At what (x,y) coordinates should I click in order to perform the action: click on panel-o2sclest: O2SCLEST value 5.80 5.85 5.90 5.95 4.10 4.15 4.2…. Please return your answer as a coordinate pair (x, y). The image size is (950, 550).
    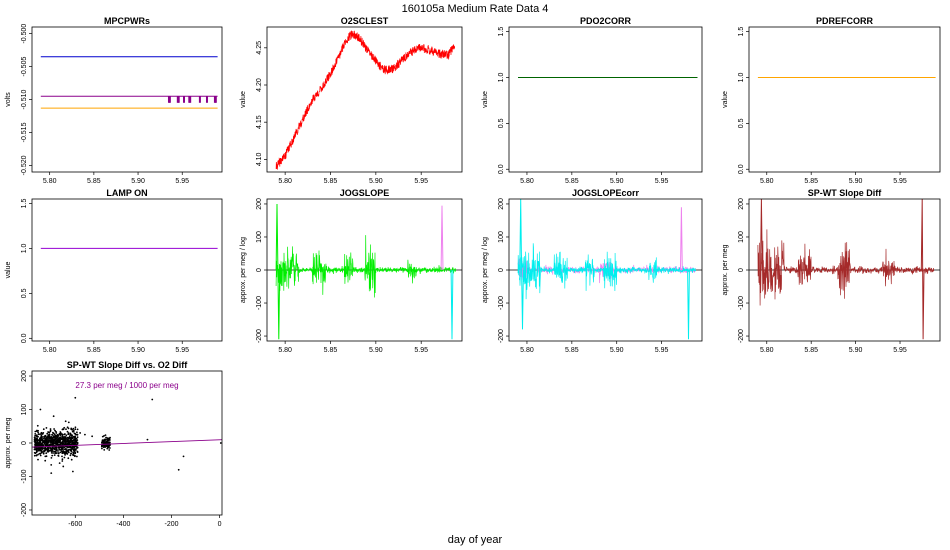
    Looking at the image, I should click on (351, 100).